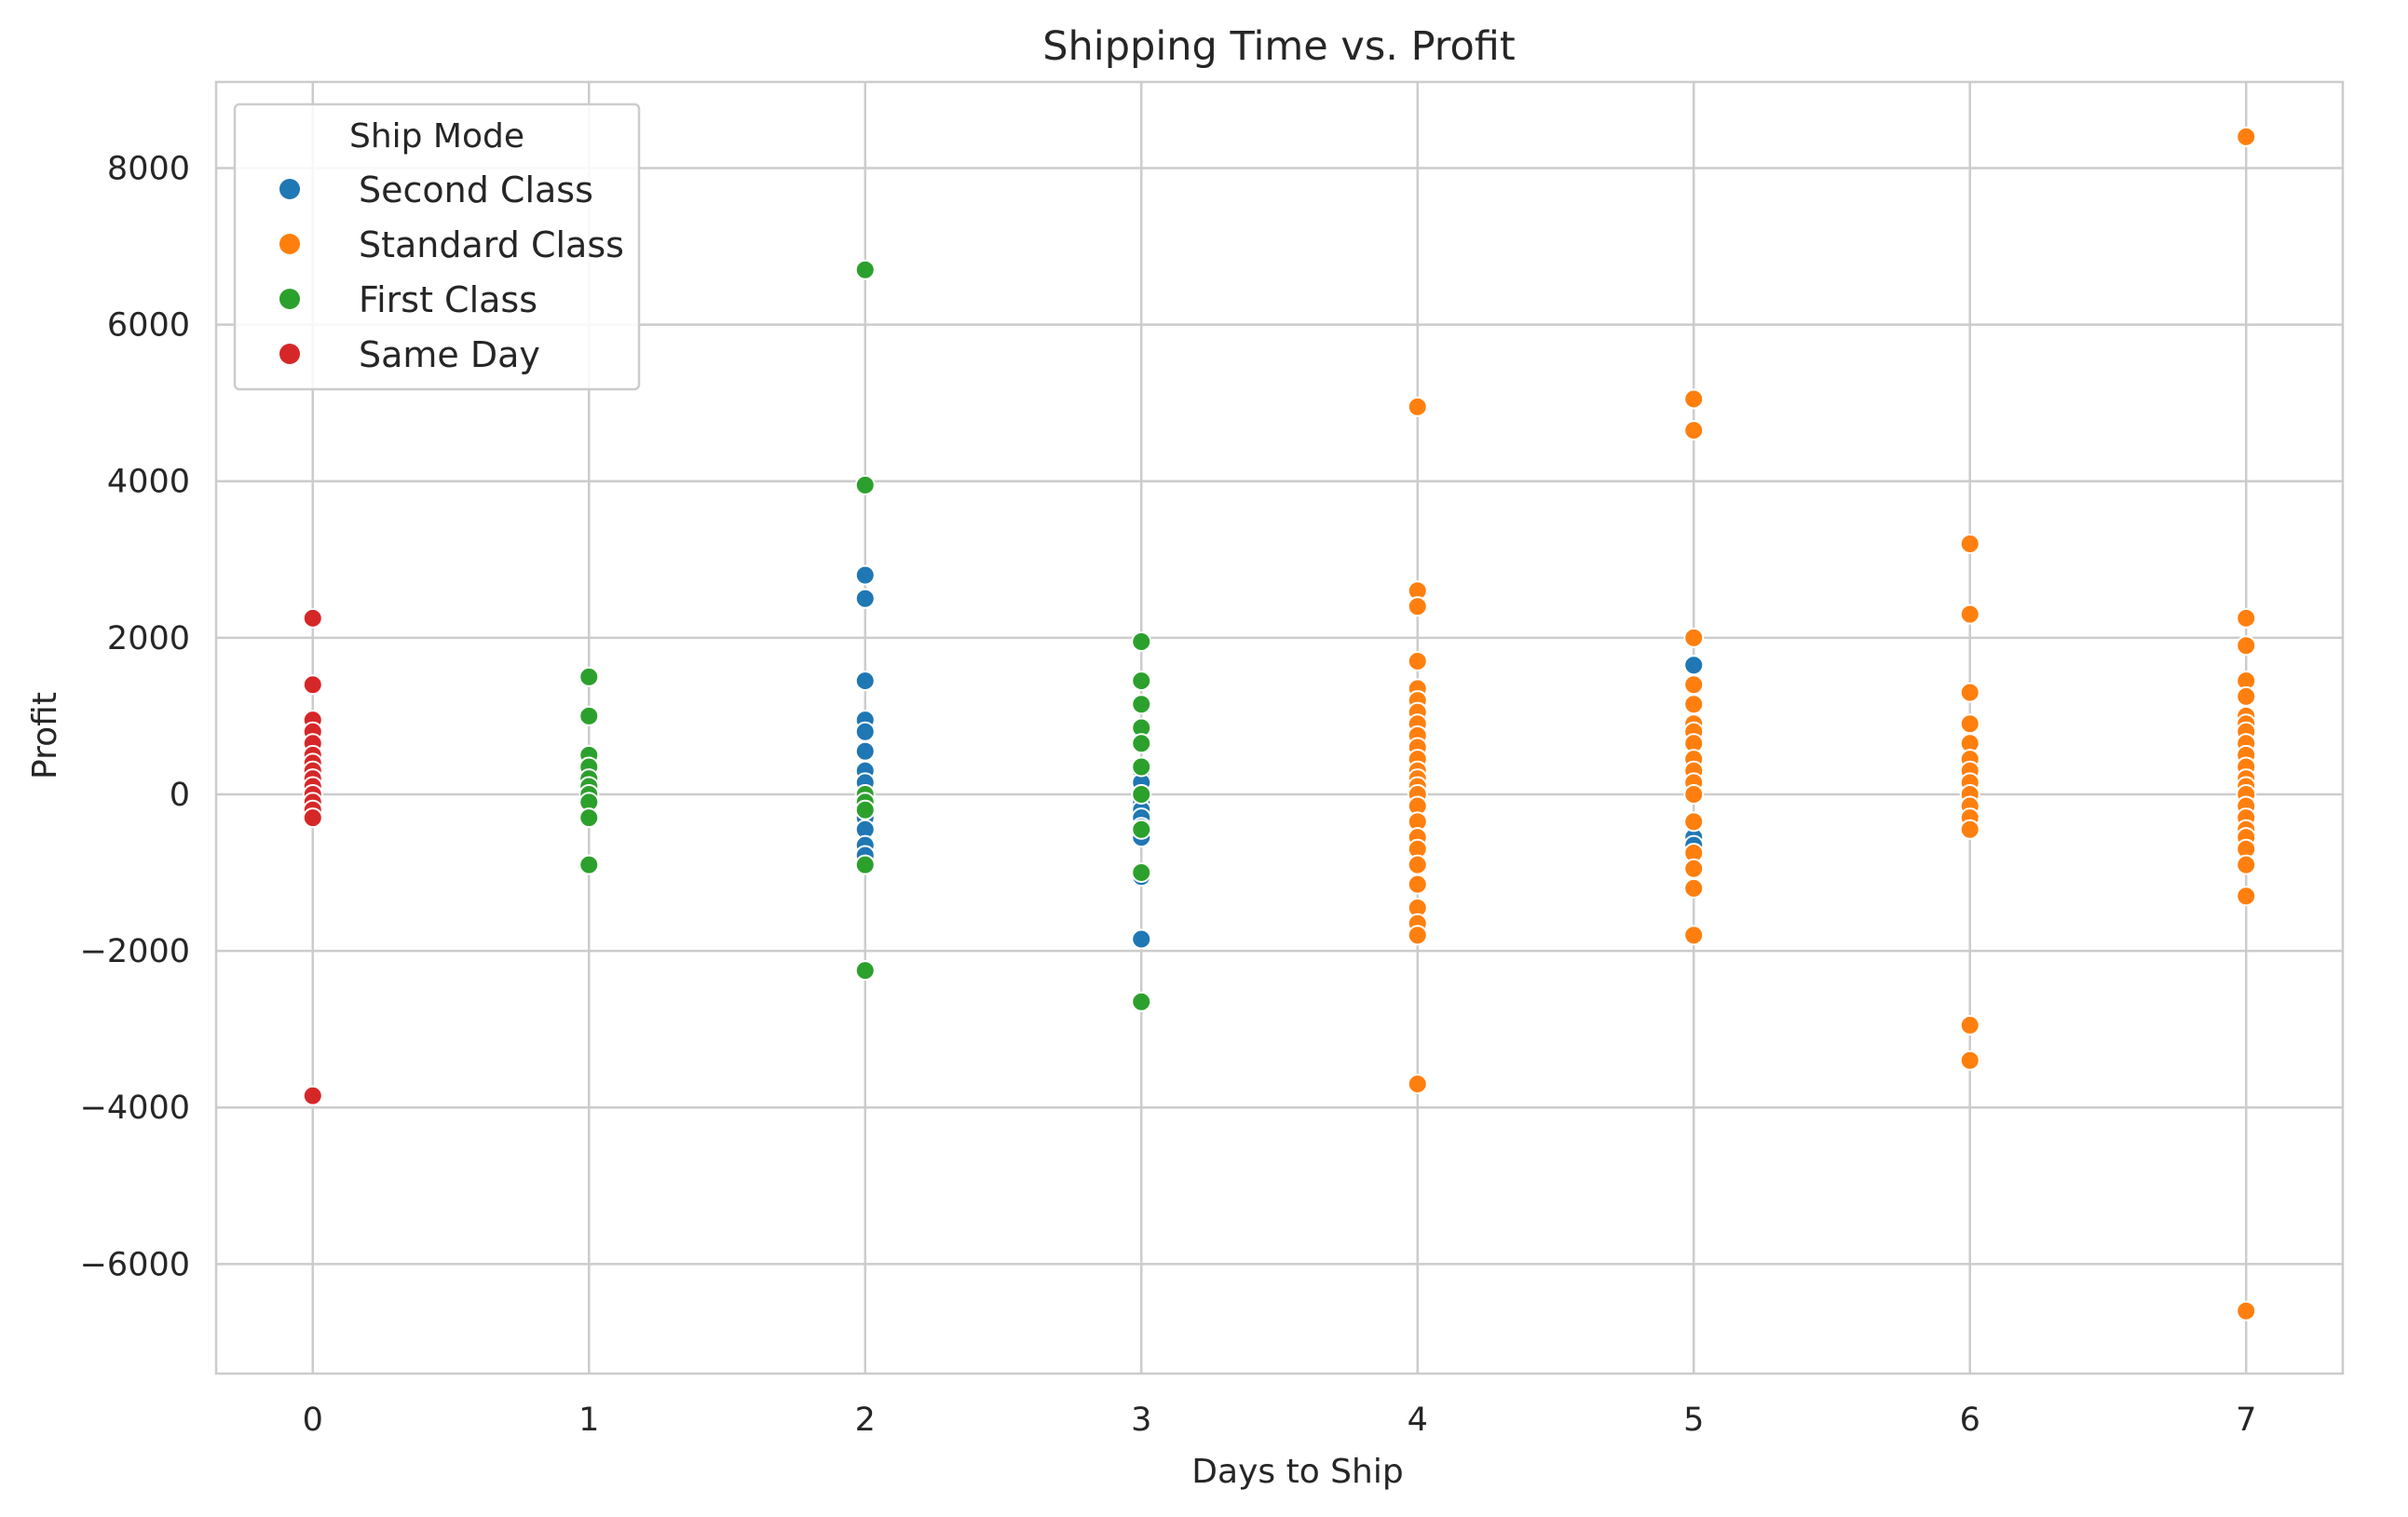  I want to click on legend-item-first-class: First Class, so click(408, 299).